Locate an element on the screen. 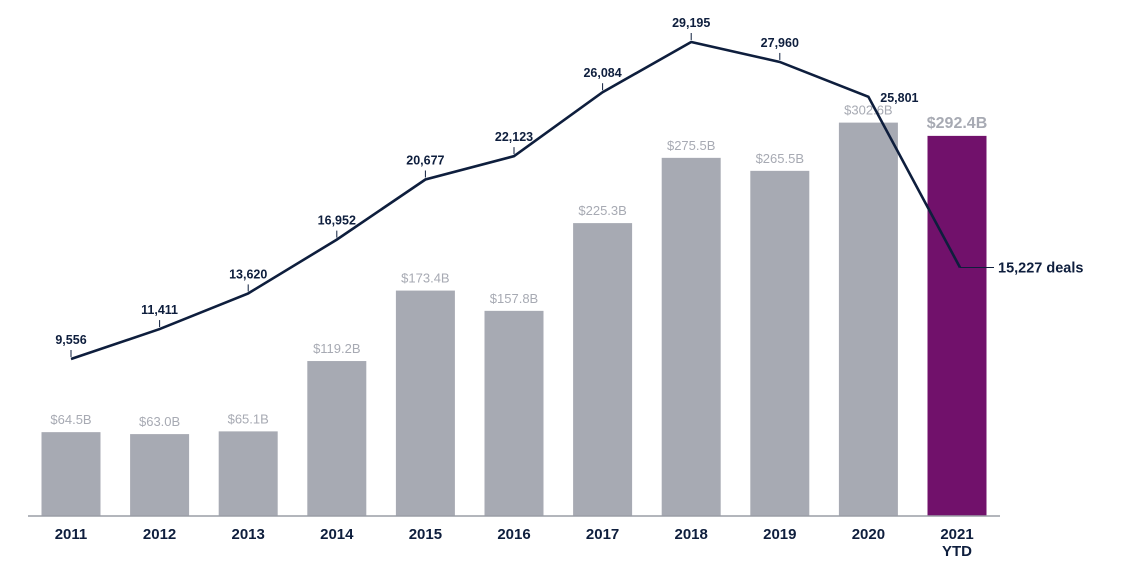 This screenshot has width=1144, height=566. x-tick-label: YTD is located at coordinates (957, 551).